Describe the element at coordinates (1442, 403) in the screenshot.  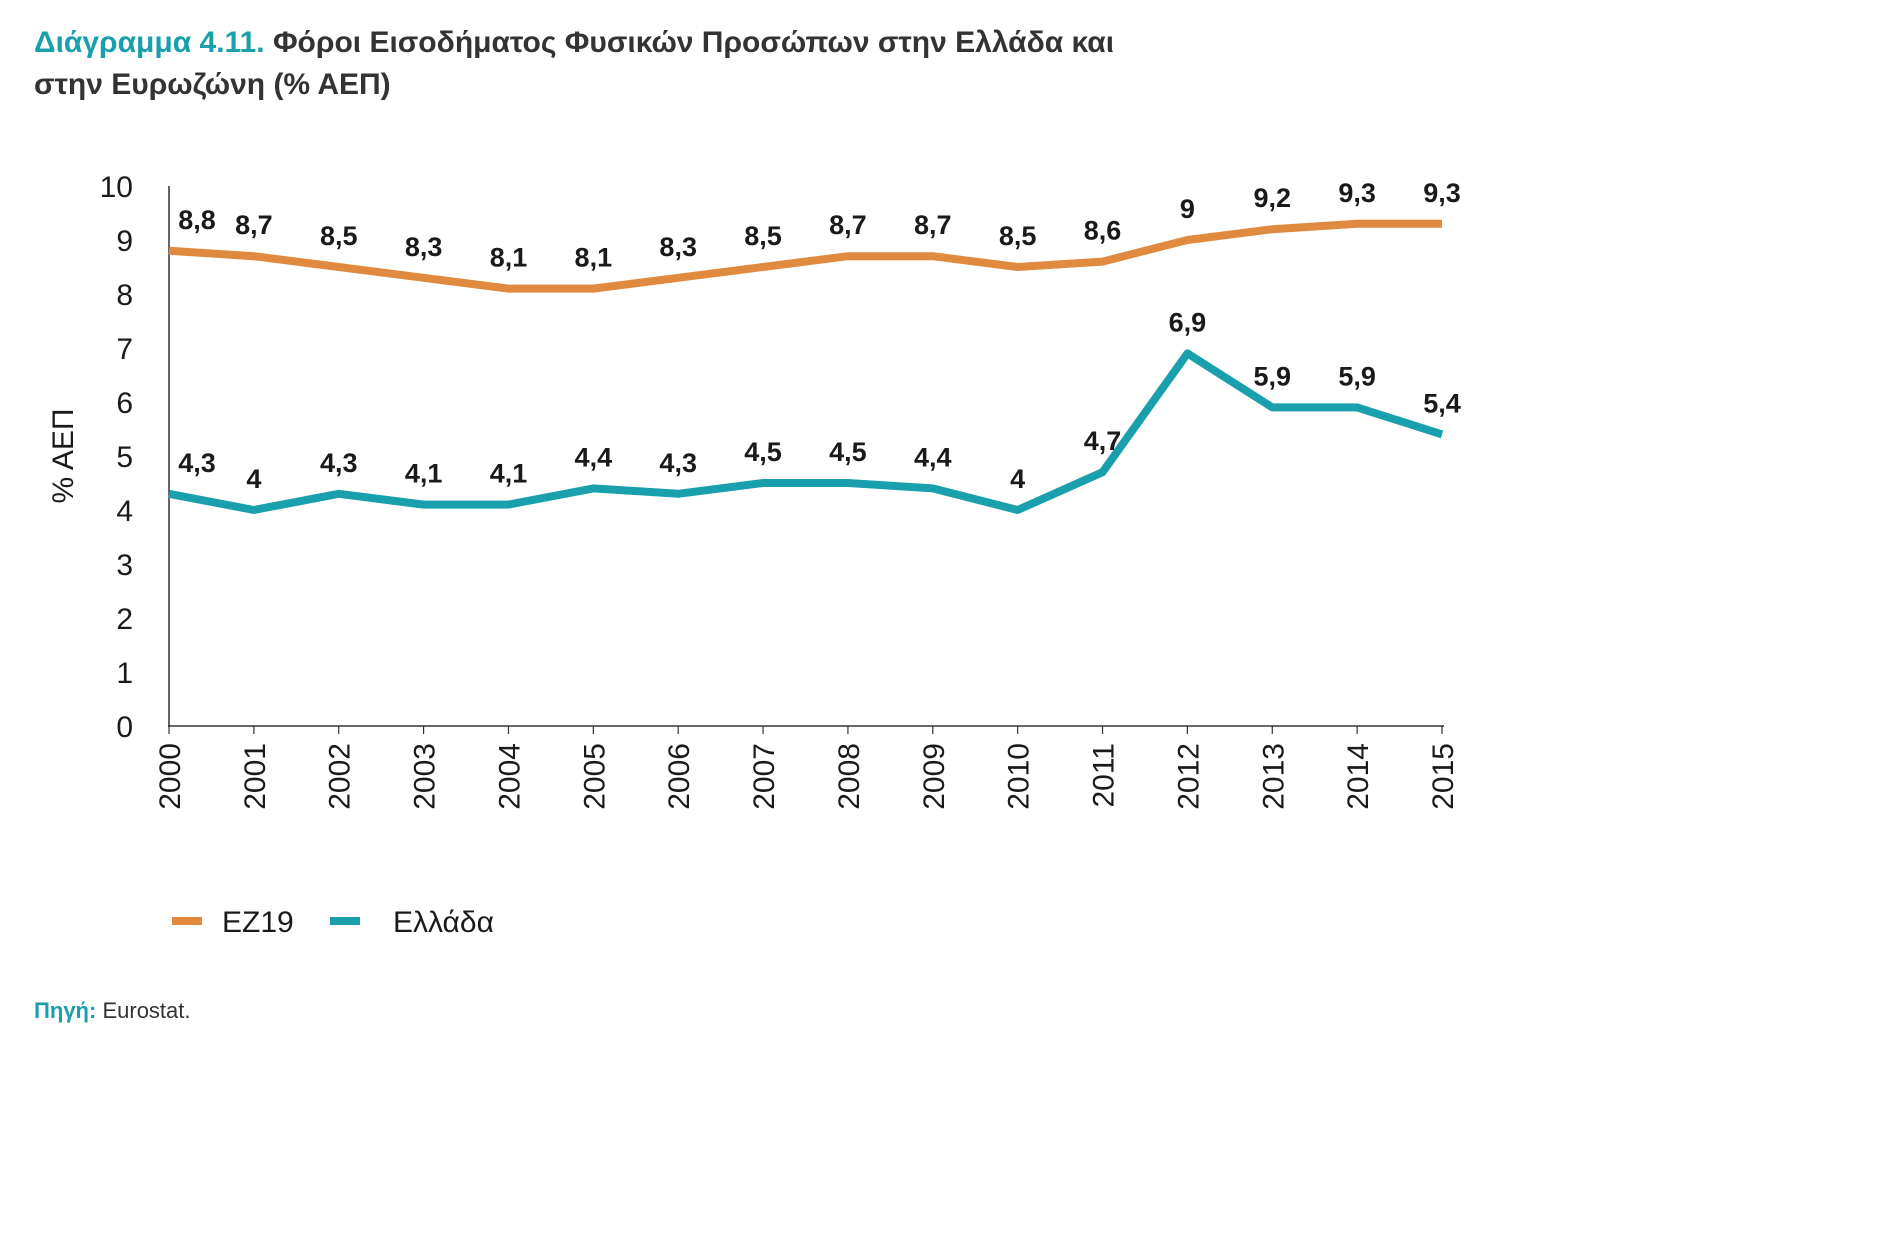
I see `data-label-greece: 5,4` at that location.